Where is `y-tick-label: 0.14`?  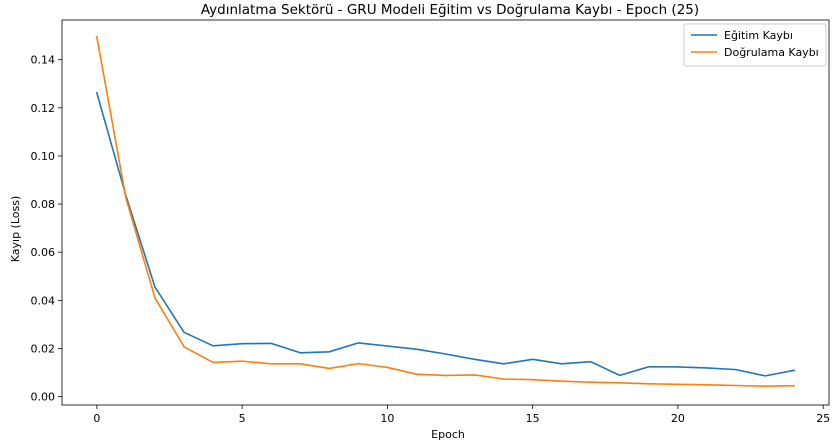
y-tick-label: 0.14 is located at coordinates (43, 60).